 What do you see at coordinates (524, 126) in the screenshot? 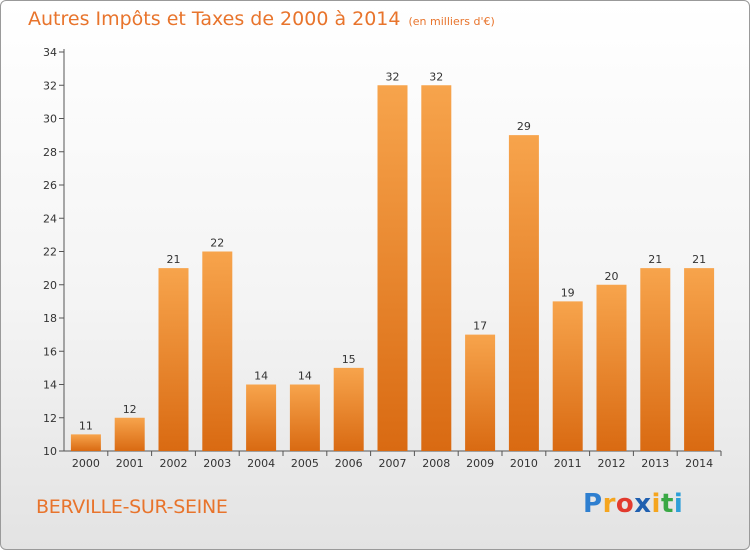
I see `data-label-2010: 29` at bounding box center [524, 126].